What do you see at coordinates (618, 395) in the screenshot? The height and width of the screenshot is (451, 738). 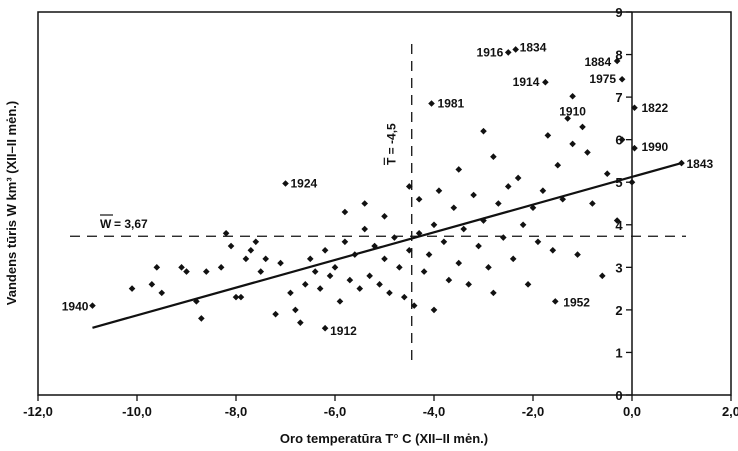 I see `y-tick-label: 0` at bounding box center [618, 395].